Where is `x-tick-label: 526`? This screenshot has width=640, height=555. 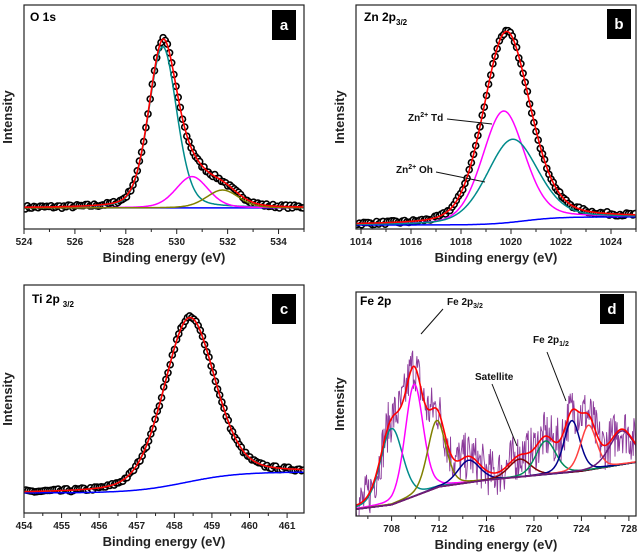
x-tick-label: 526 is located at coordinates (75, 242).